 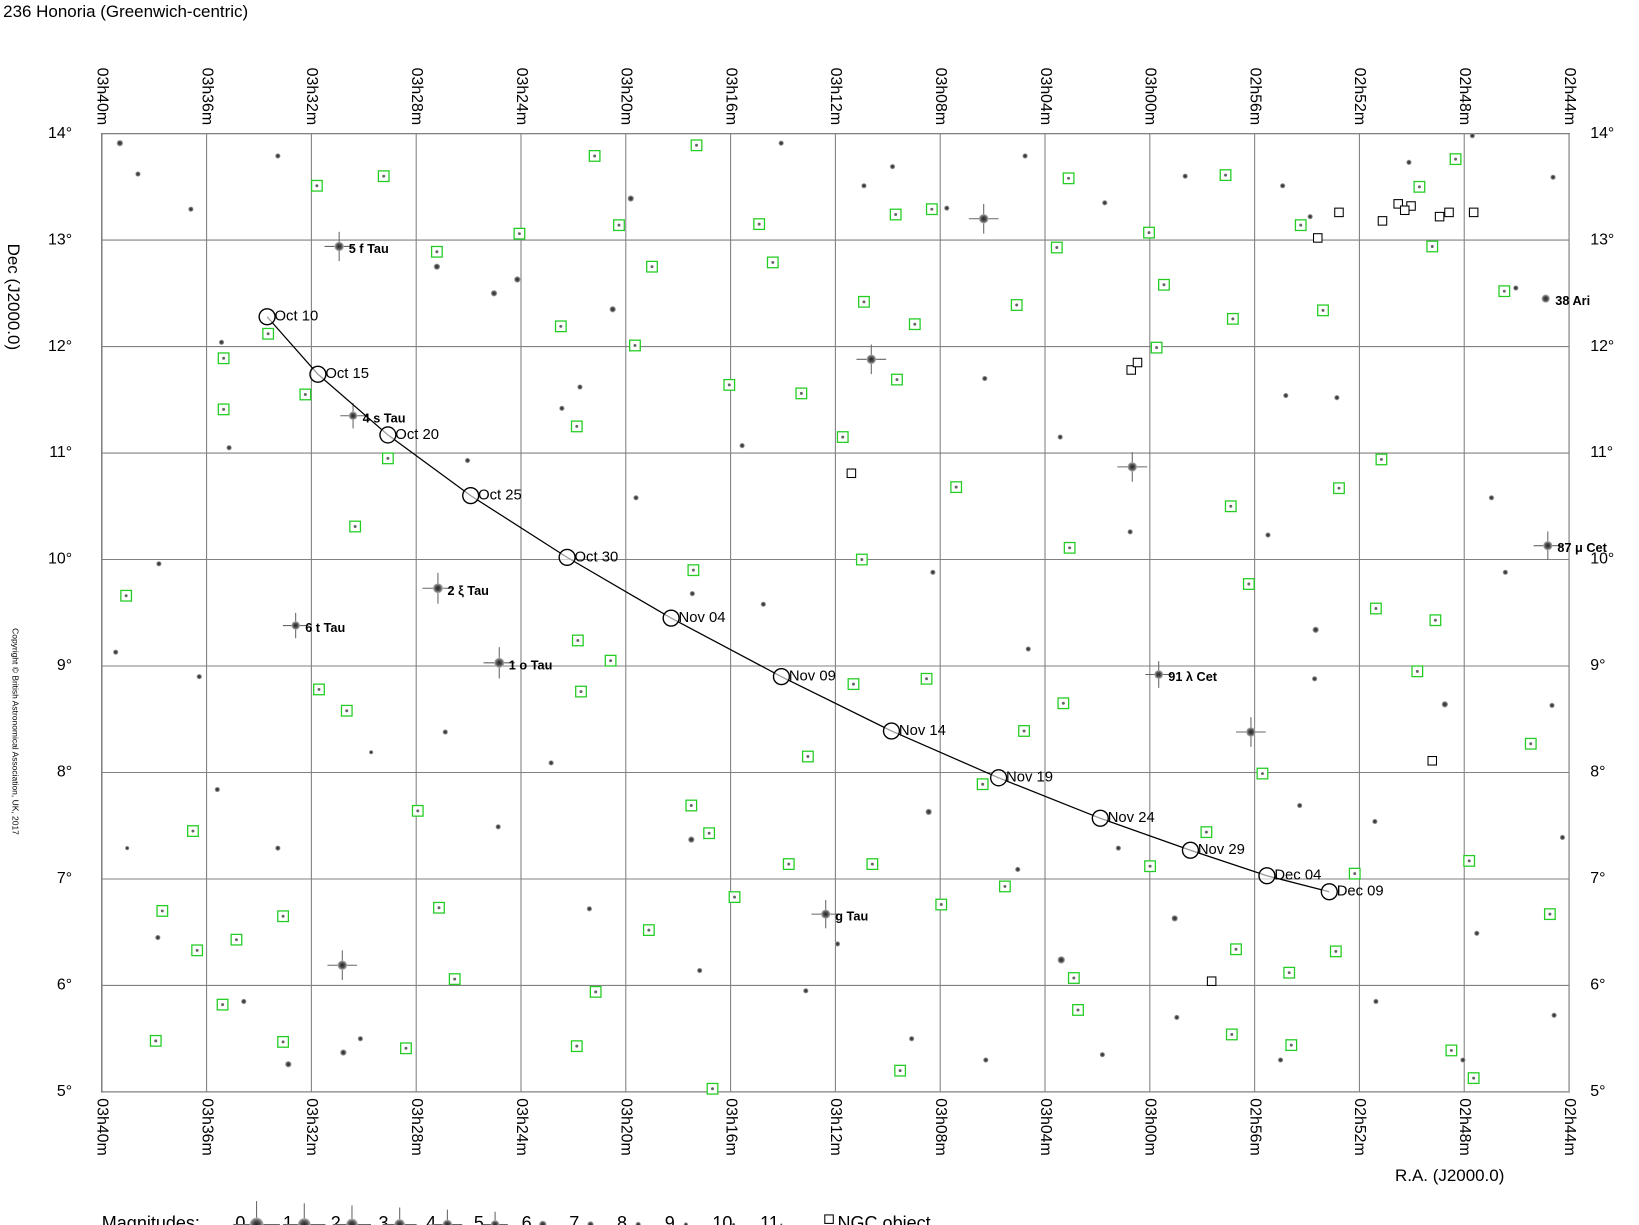 What do you see at coordinates (1597, 665) in the screenshot?
I see `y-tick-label-right: 9°` at bounding box center [1597, 665].